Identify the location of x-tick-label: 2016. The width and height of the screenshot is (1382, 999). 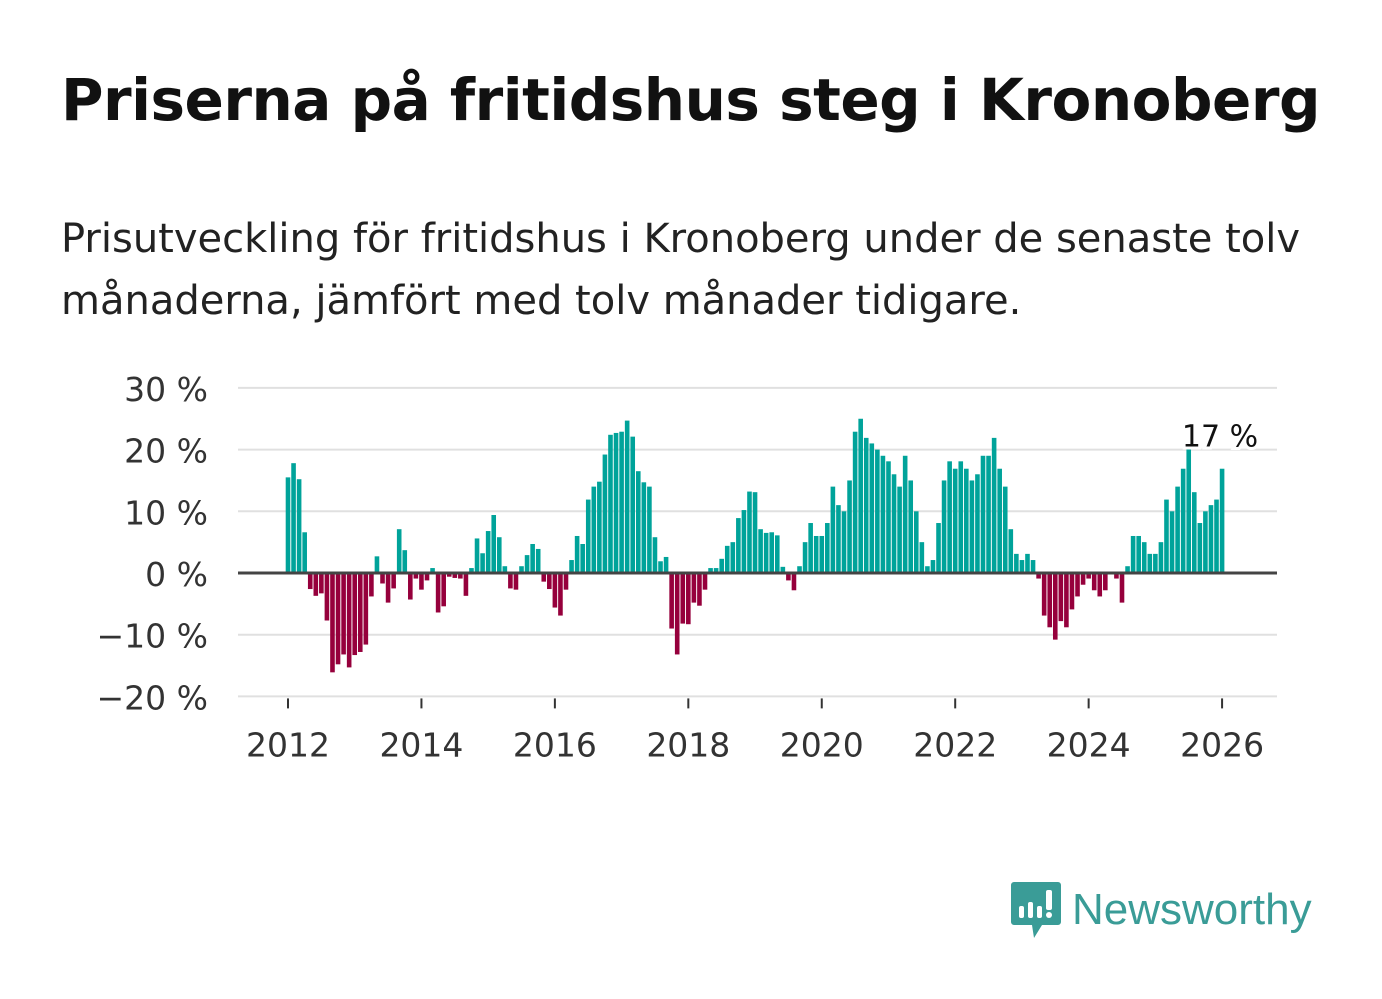
(555, 744).